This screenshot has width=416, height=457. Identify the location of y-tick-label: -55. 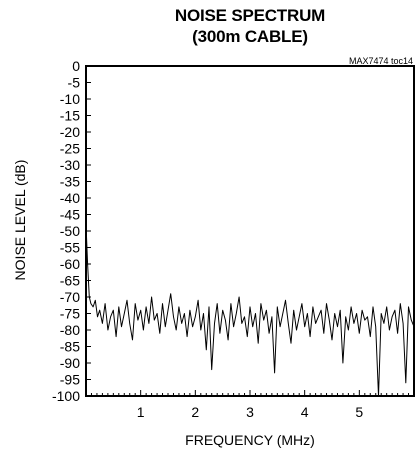
(70, 248).